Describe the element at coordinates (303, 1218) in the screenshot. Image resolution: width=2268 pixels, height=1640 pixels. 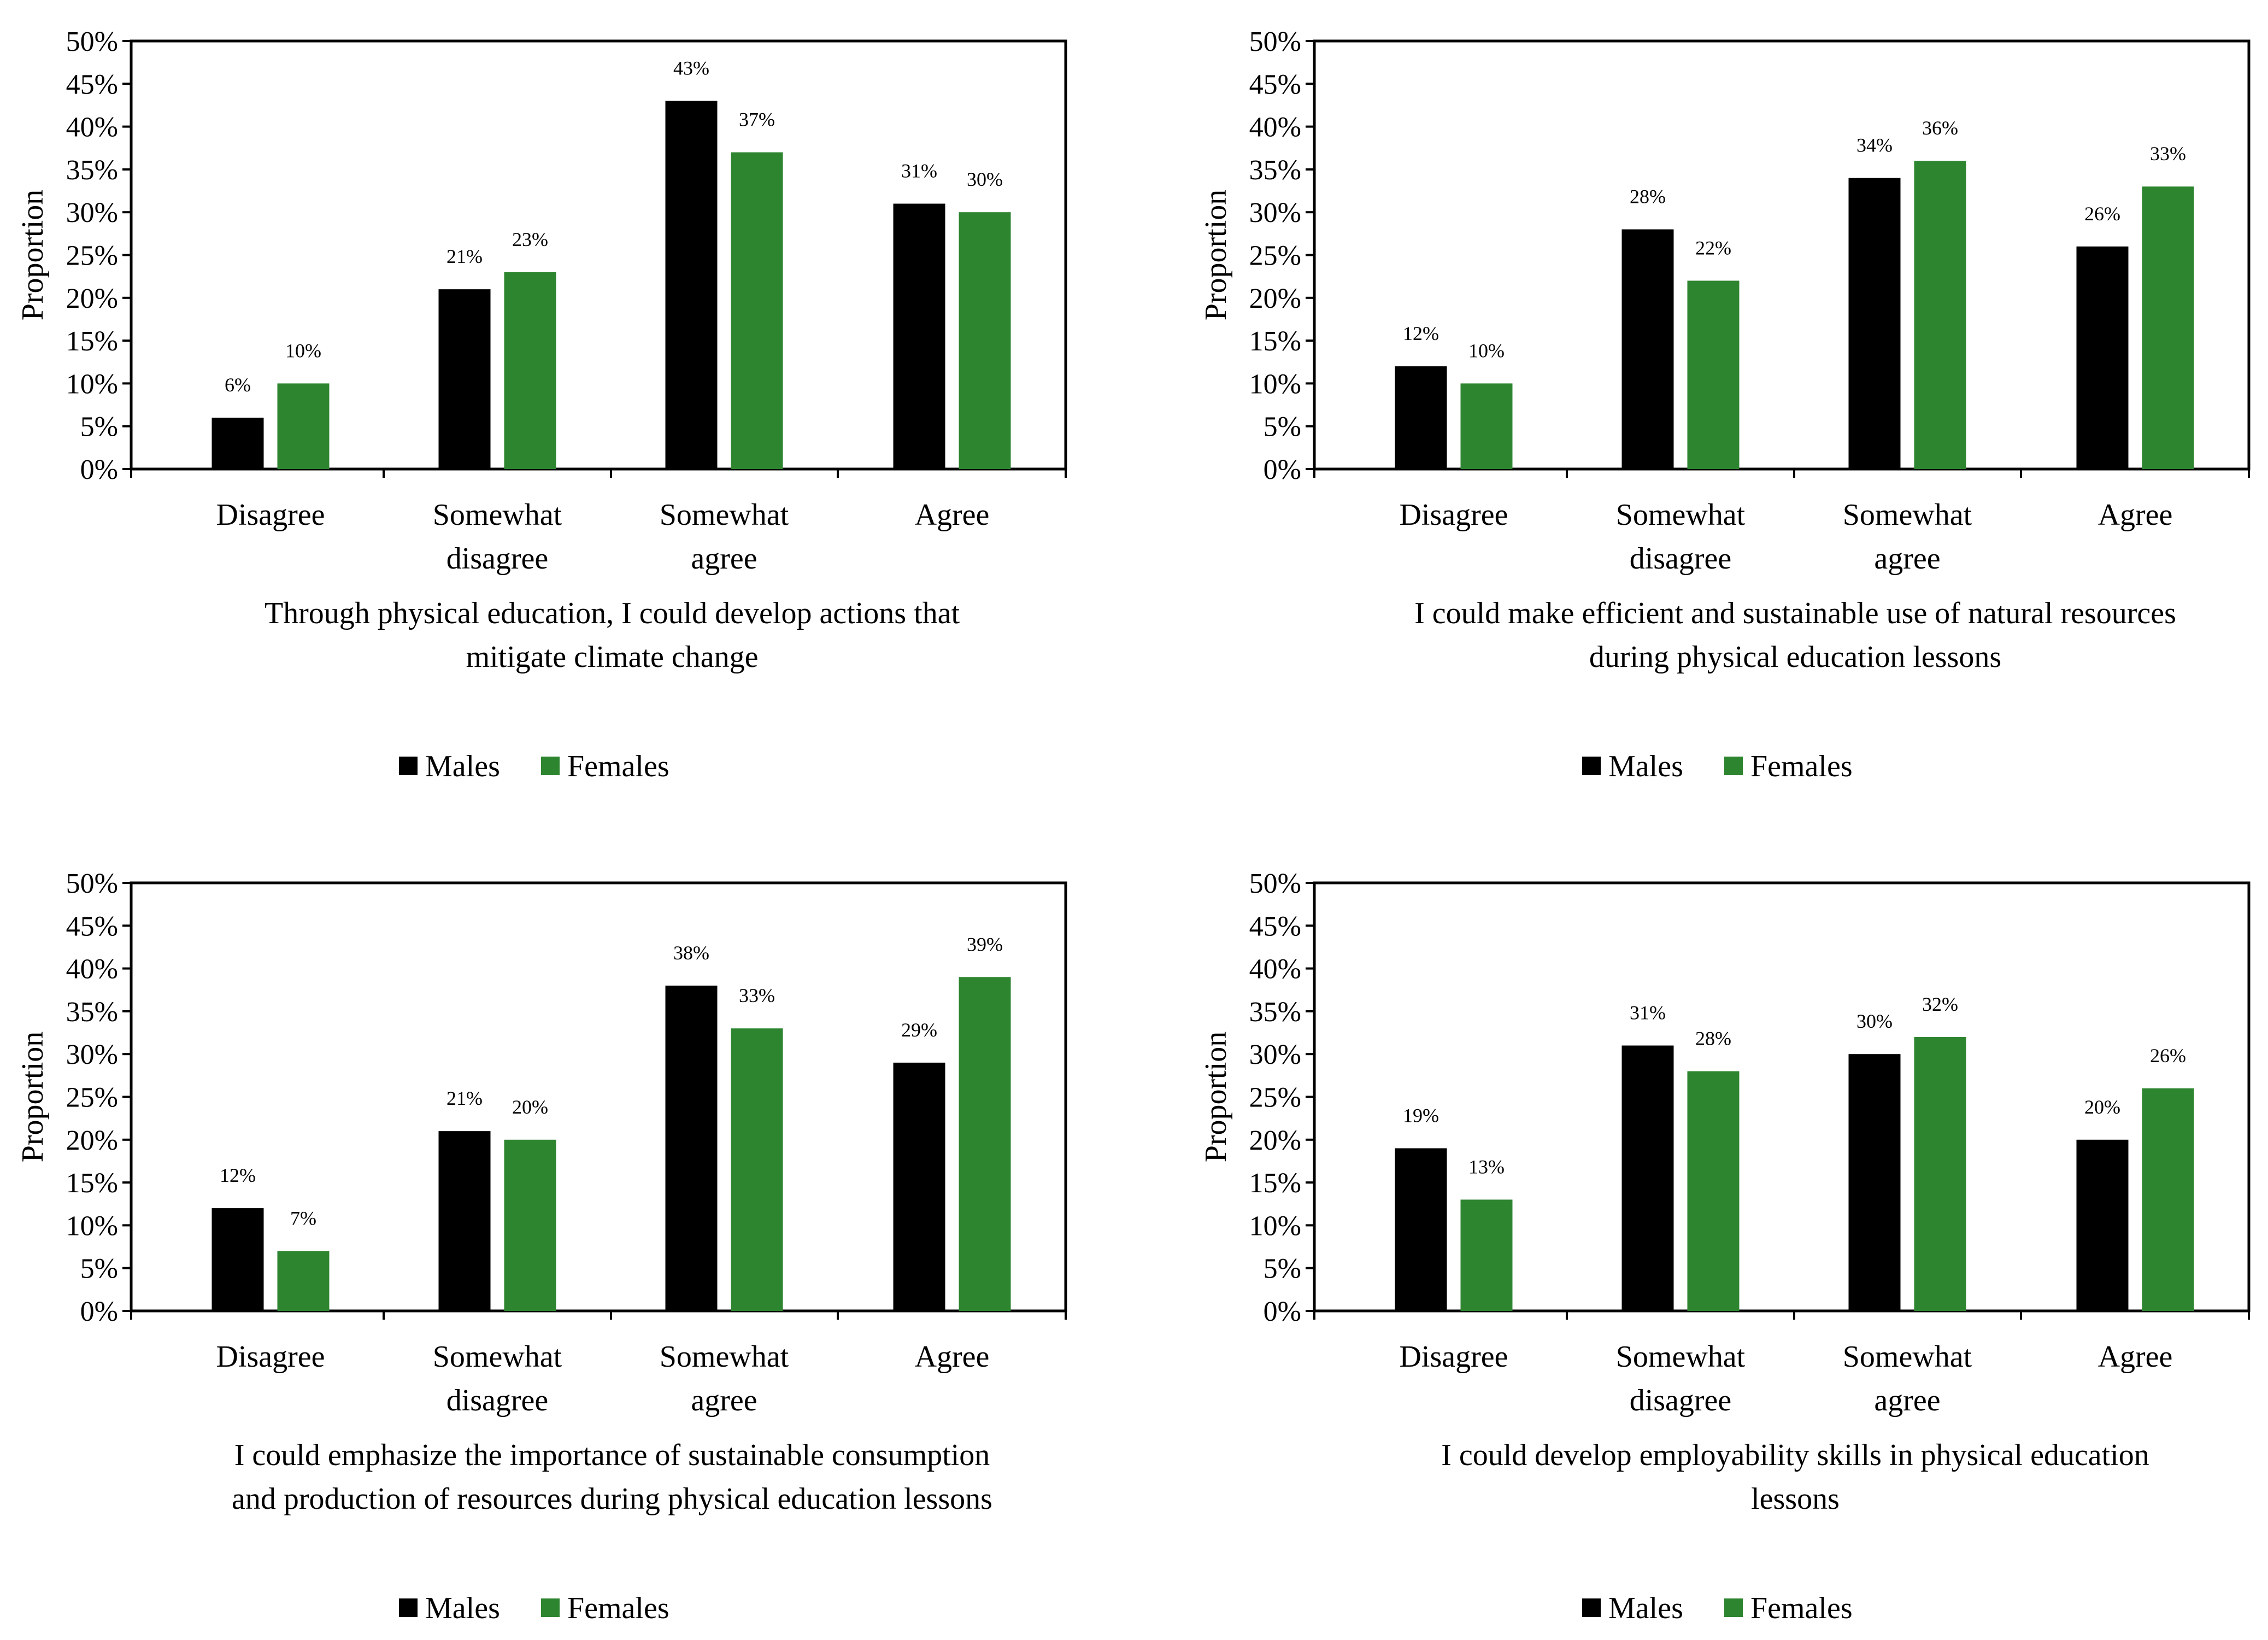
I see `data-label: 7%` at that location.